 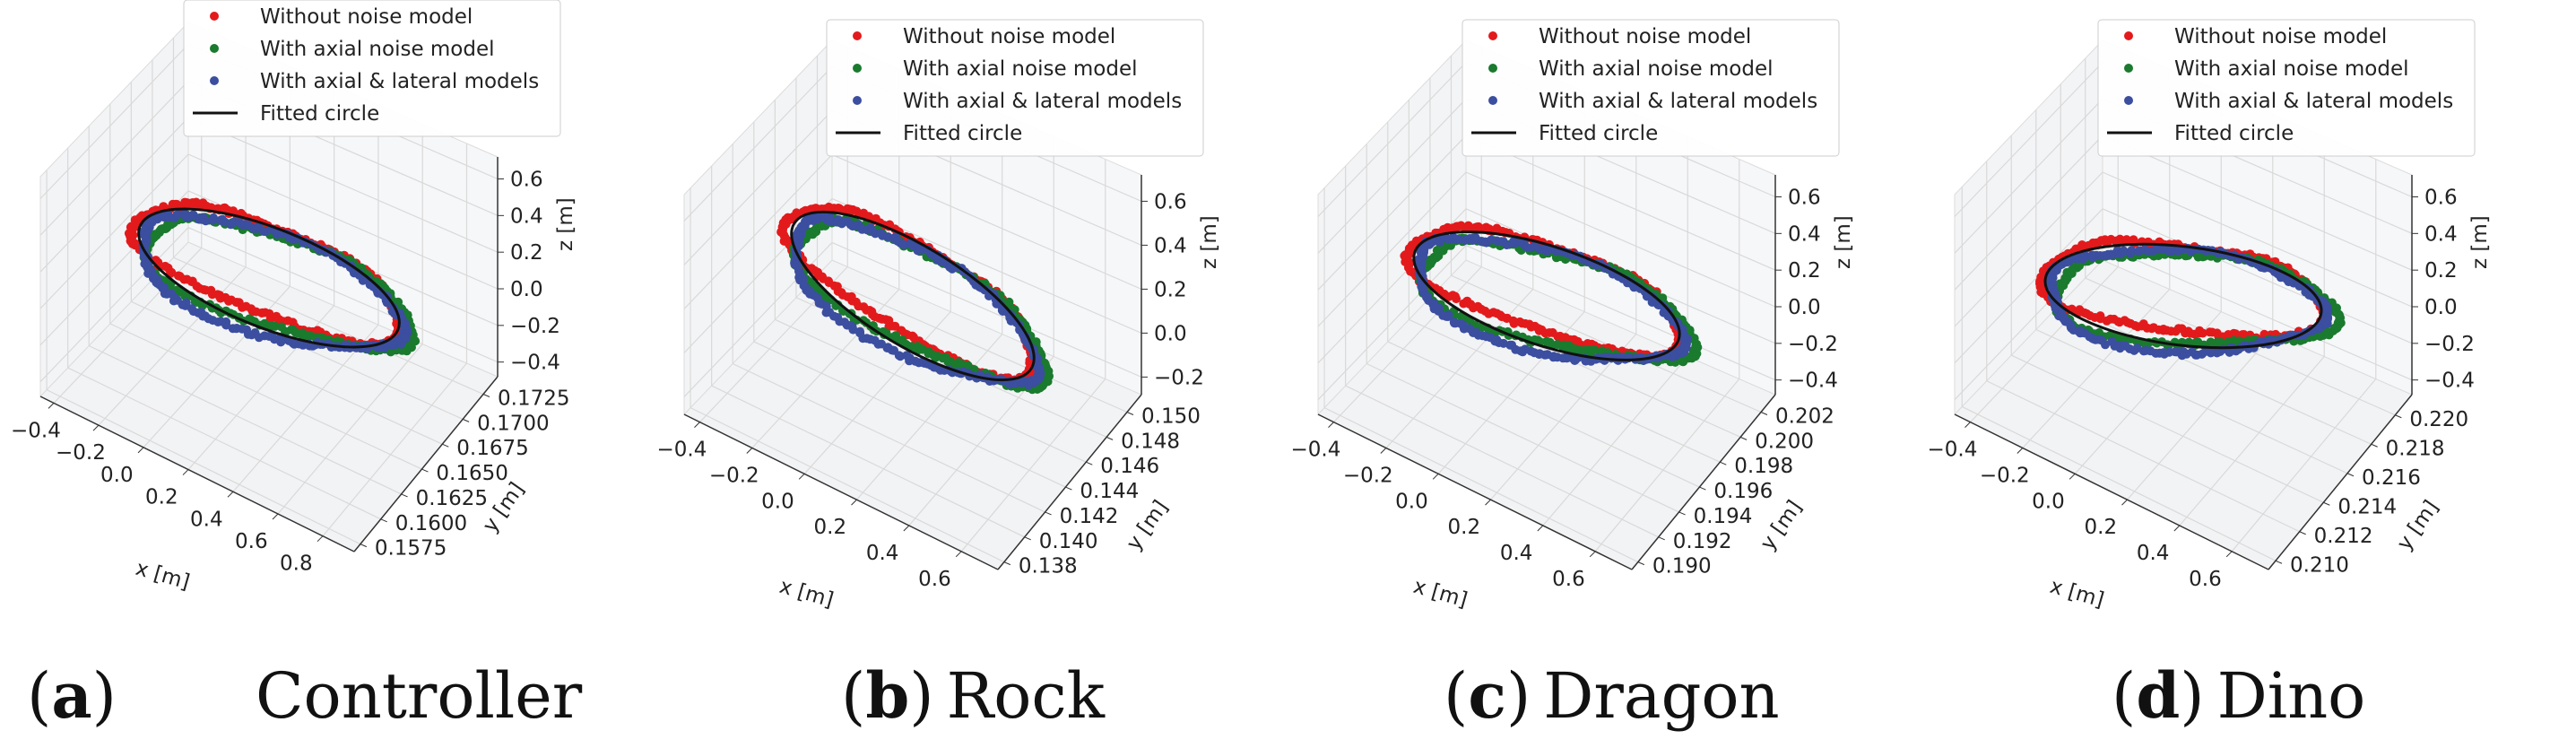 I want to click on y-tick-label: 0.210, so click(x=2319, y=565).